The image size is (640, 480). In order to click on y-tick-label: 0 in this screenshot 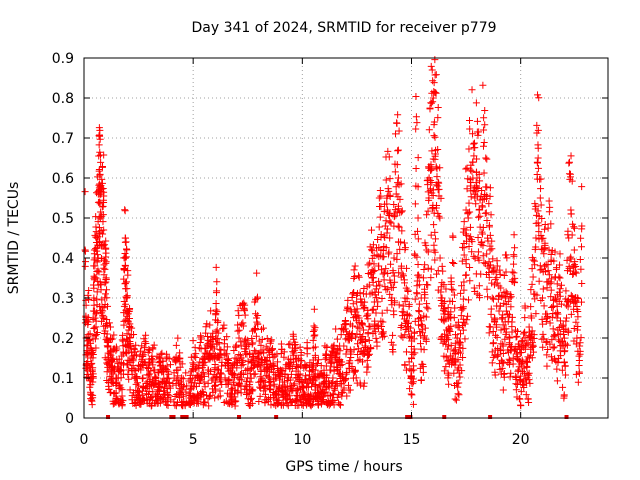, I will do `click(69, 419)`.